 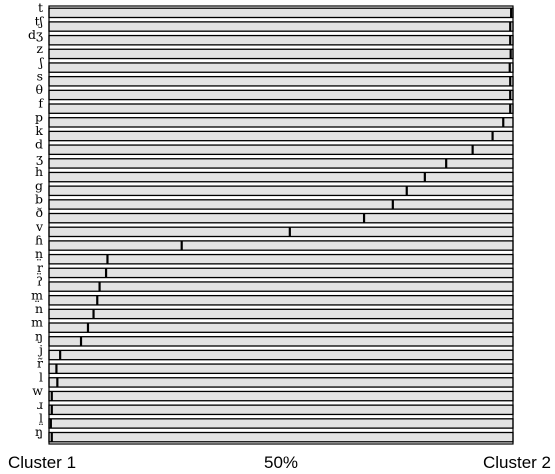 I want to click on row-label-10: d, so click(x=39, y=144).